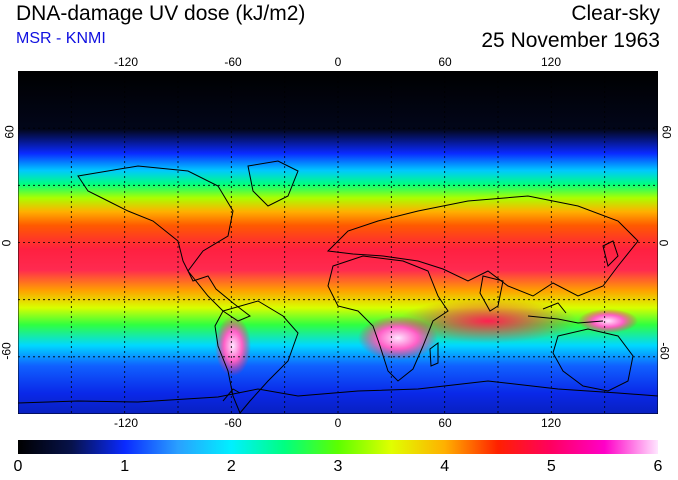  I want to click on colorbar-label: 2, so click(231, 466).